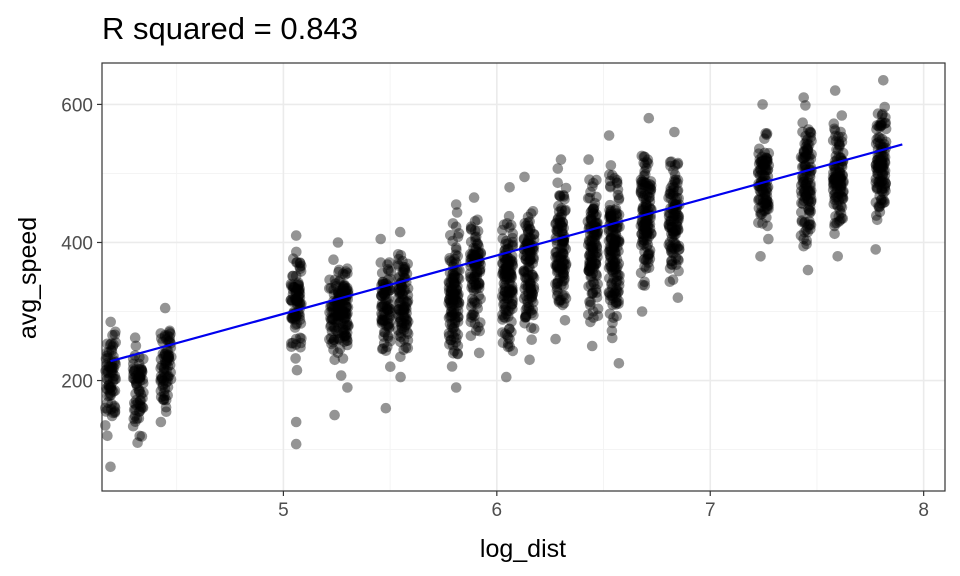 The height and width of the screenshot is (576, 960). I want to click on y-tick-label: 600, so click(77, 105).